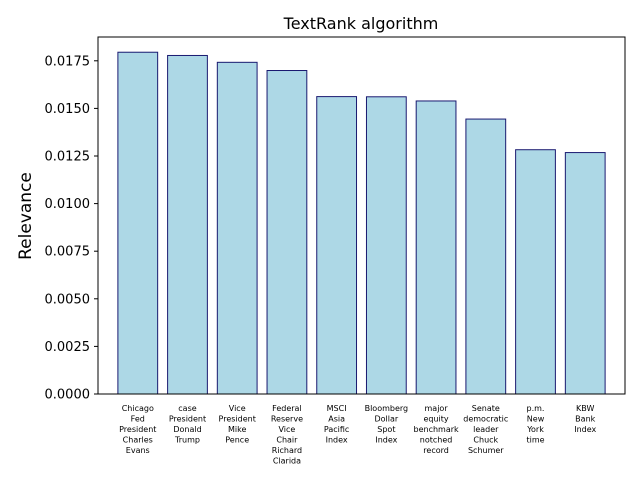 The height and width of the screenshot is (480, 640). Describe the element at coordinates (68, 157) in the screenshot. I see `y-tick-label: 0.0125` at that location.